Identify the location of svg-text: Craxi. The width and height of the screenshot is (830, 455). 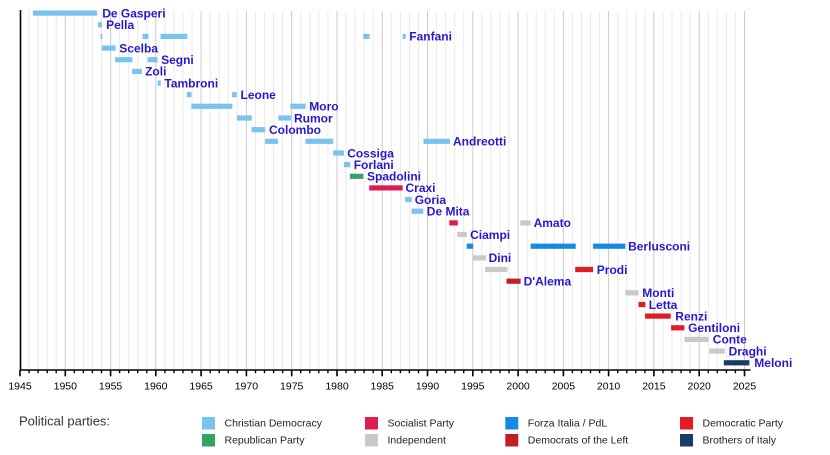
(421, 188).